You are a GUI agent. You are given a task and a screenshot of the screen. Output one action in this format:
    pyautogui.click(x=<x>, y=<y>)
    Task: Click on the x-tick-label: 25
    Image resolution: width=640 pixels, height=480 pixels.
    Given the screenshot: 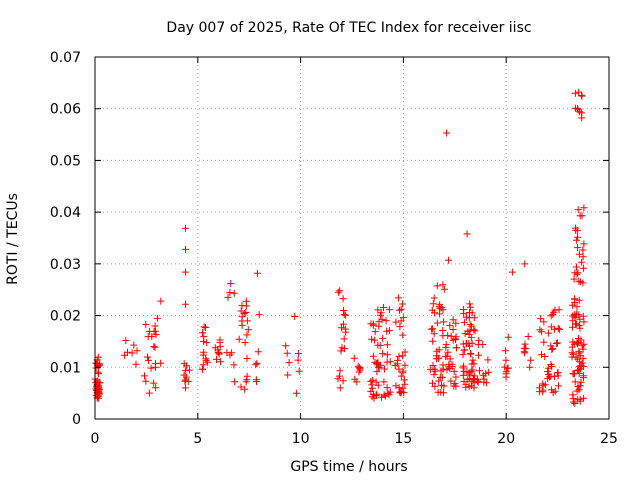 What is the action you would take?
    pyautogui.click(x=609, y=439)
    